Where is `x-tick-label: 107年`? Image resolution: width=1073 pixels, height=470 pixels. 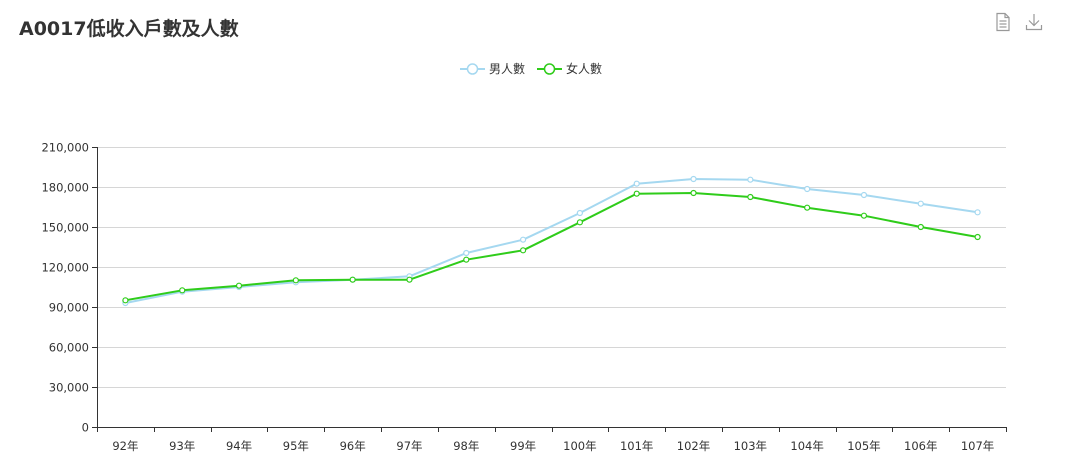 x-tick-label: 107年 is located at coordinates (977, 446).